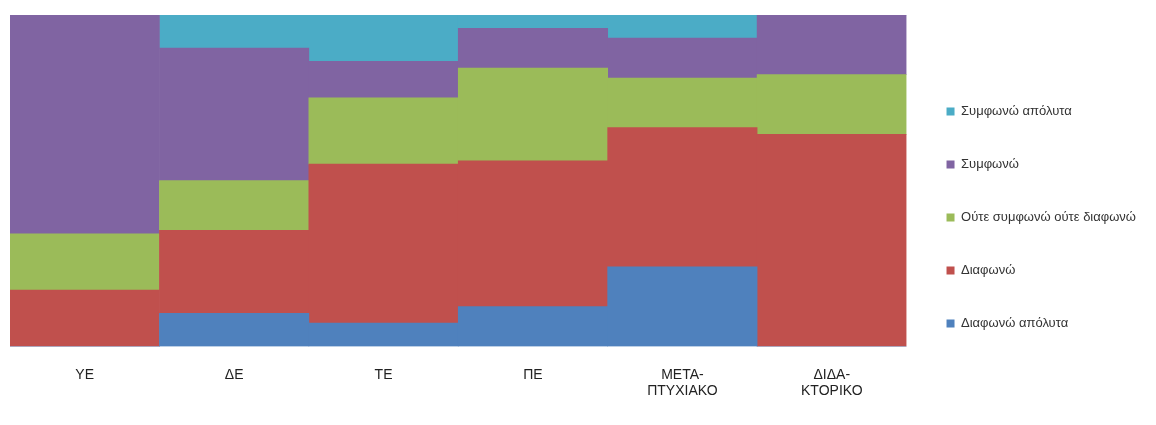 The image size is (1156, 425). What do you see at coordinates (234, 373) in the screenshot?
I see `x-tick-label: ΔΕ` at bounding box center [234, 373].